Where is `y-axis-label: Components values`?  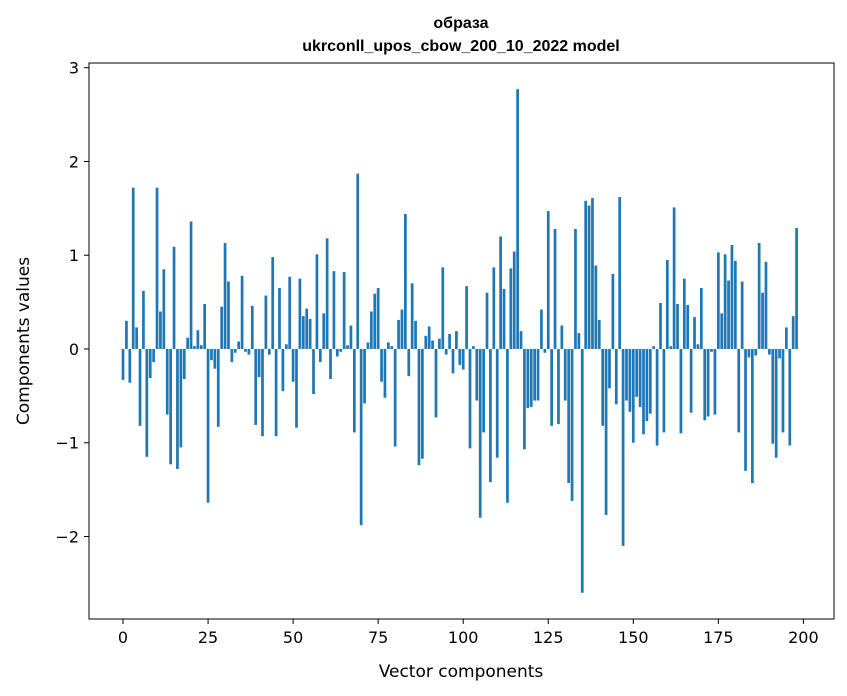 y-axis-label: Components values is located at coordinates (24, 341).